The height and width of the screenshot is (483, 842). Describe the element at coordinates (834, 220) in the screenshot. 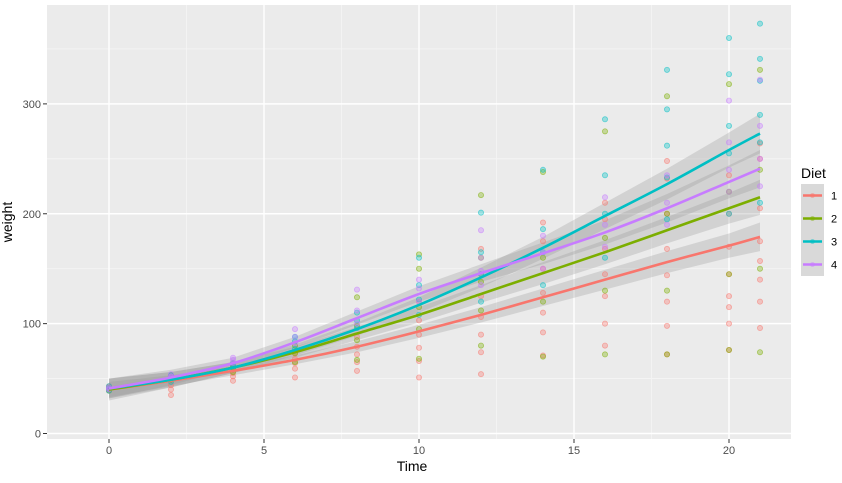

I see `legend-label-diet-2: 2` at that location.